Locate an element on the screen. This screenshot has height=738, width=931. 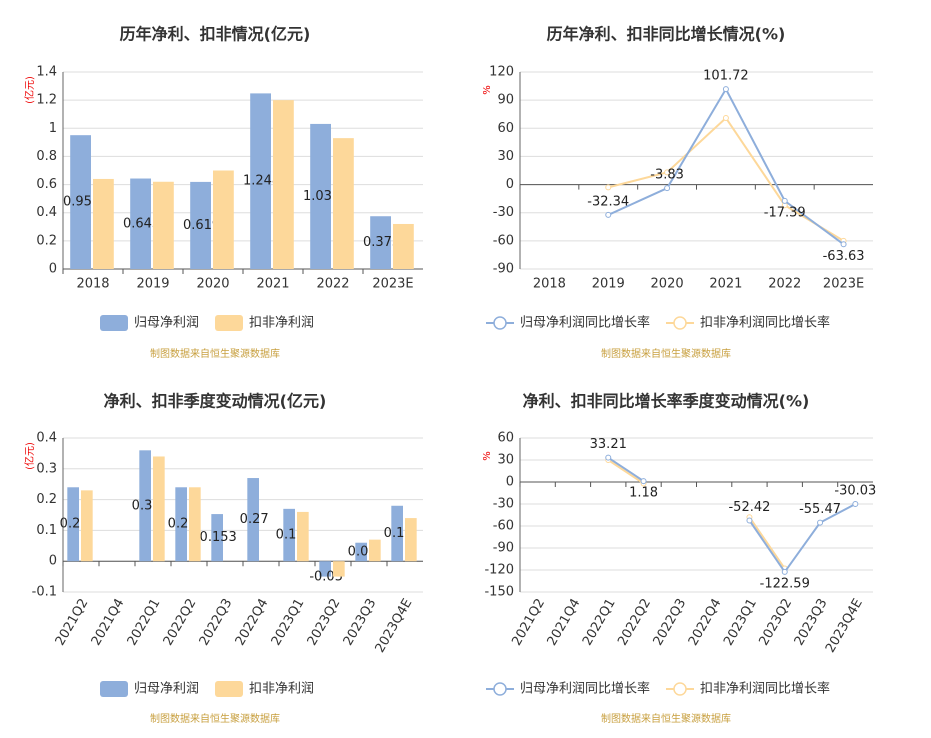
y-tick-label: 0.2 is located at coordinates (46, 240).